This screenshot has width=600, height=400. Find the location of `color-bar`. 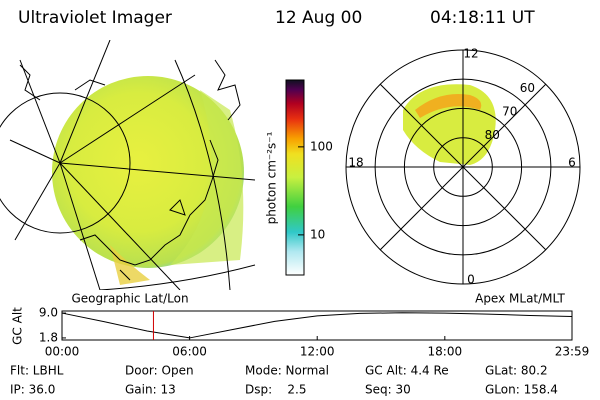

color-bar is located at coordinates (295, 177).